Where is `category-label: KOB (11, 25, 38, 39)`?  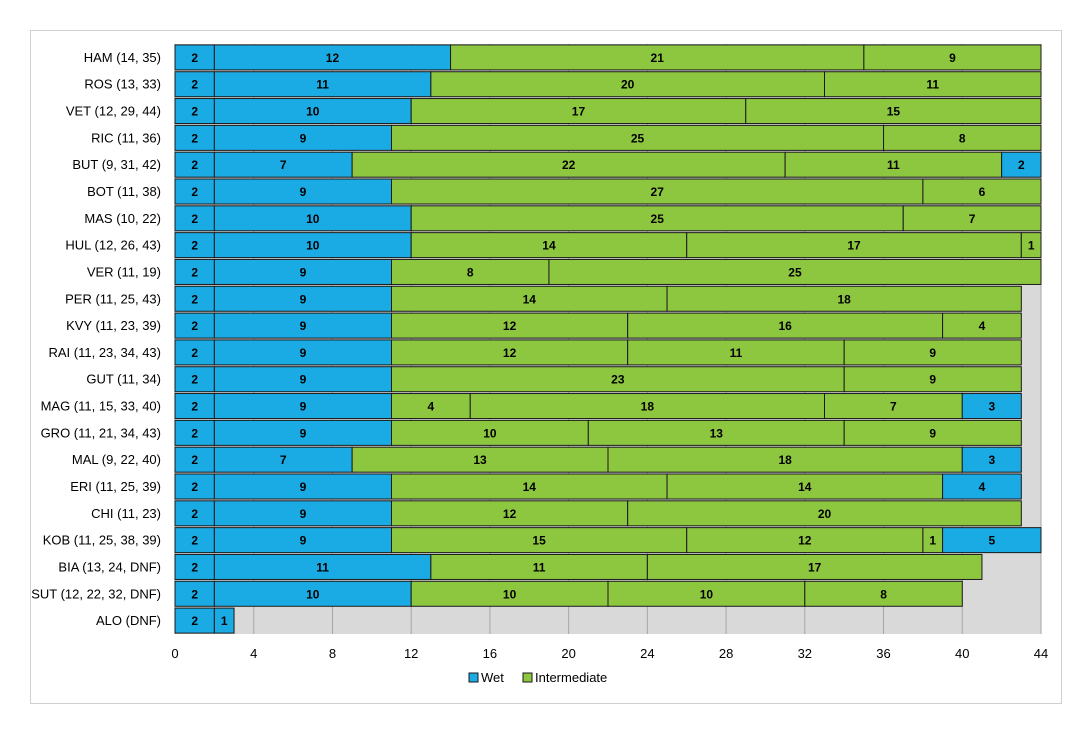
category-label: KOB (11, 25, 38, 39) is located at coordinates (102, 540).